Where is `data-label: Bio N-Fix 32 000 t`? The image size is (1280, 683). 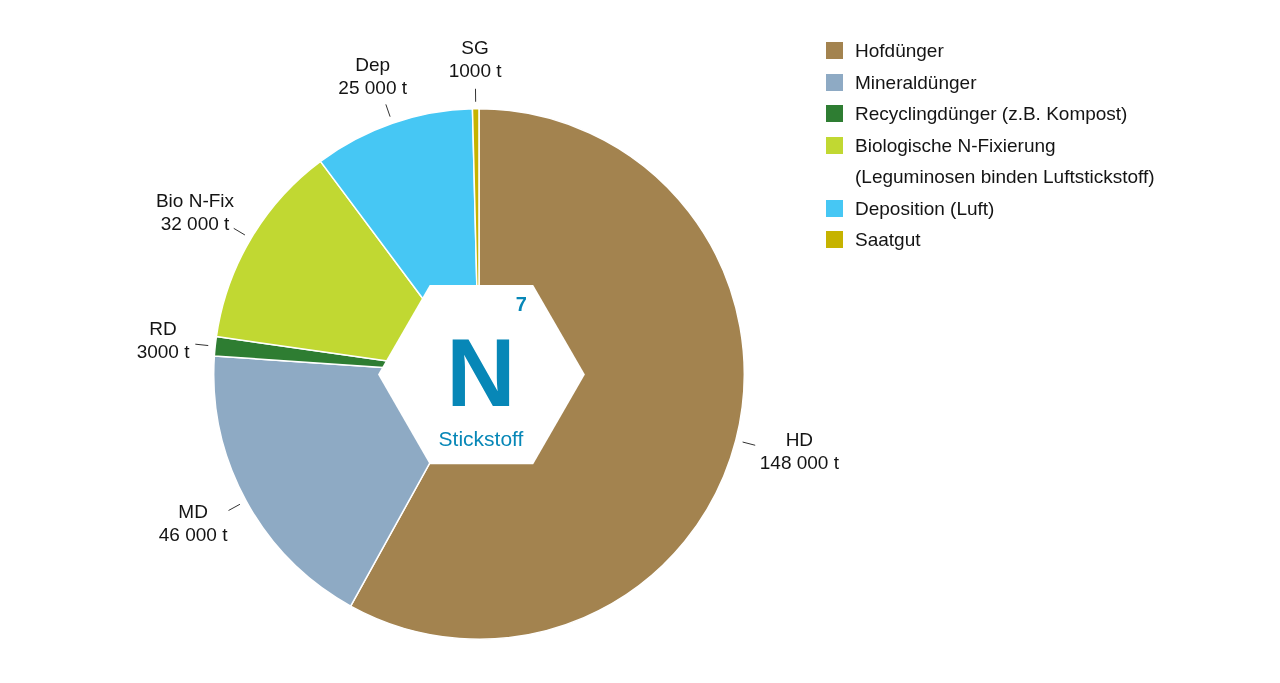
data-label: Bio N-Fix 32 000 t is located at coordinates (195, 212).